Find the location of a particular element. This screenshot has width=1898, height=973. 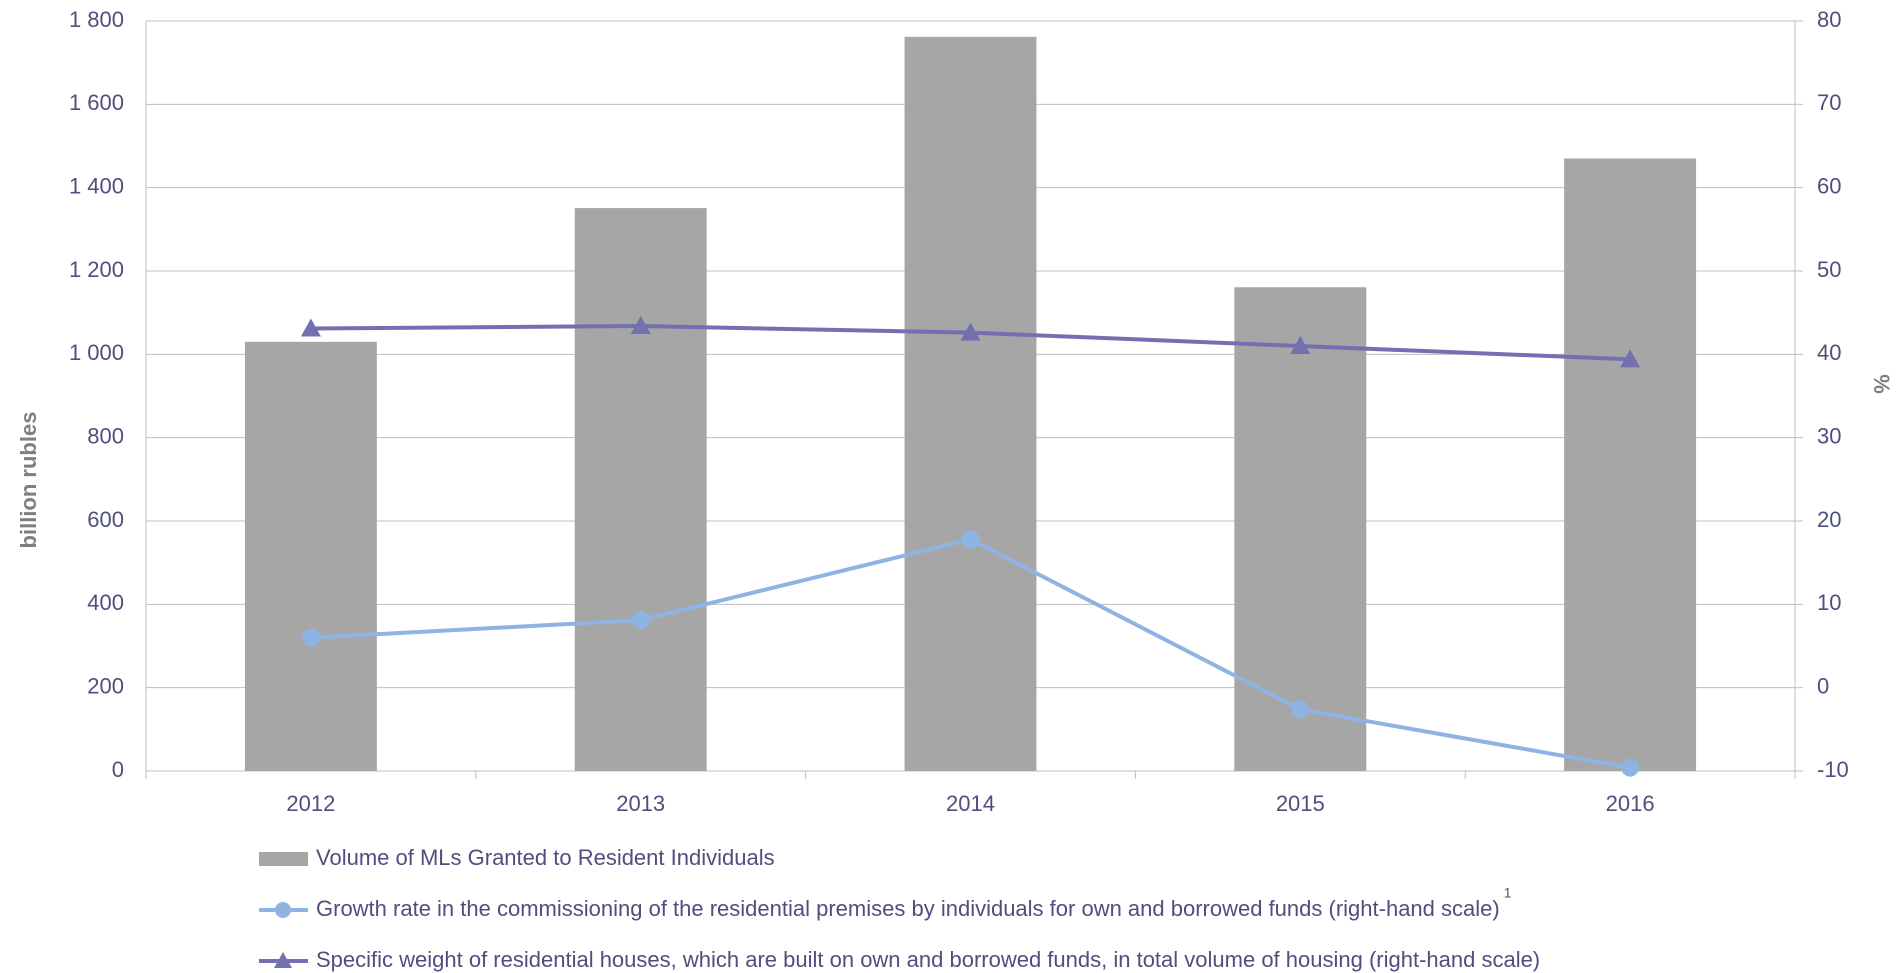

y2-tick-label: 60 is located at coordinates (1829, 185).